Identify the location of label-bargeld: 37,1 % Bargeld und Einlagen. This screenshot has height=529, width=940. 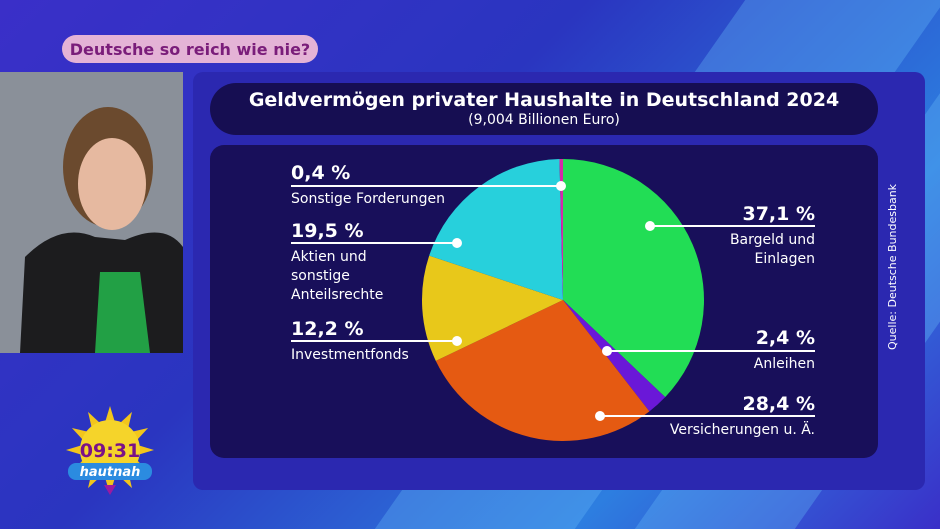
(765, 236).